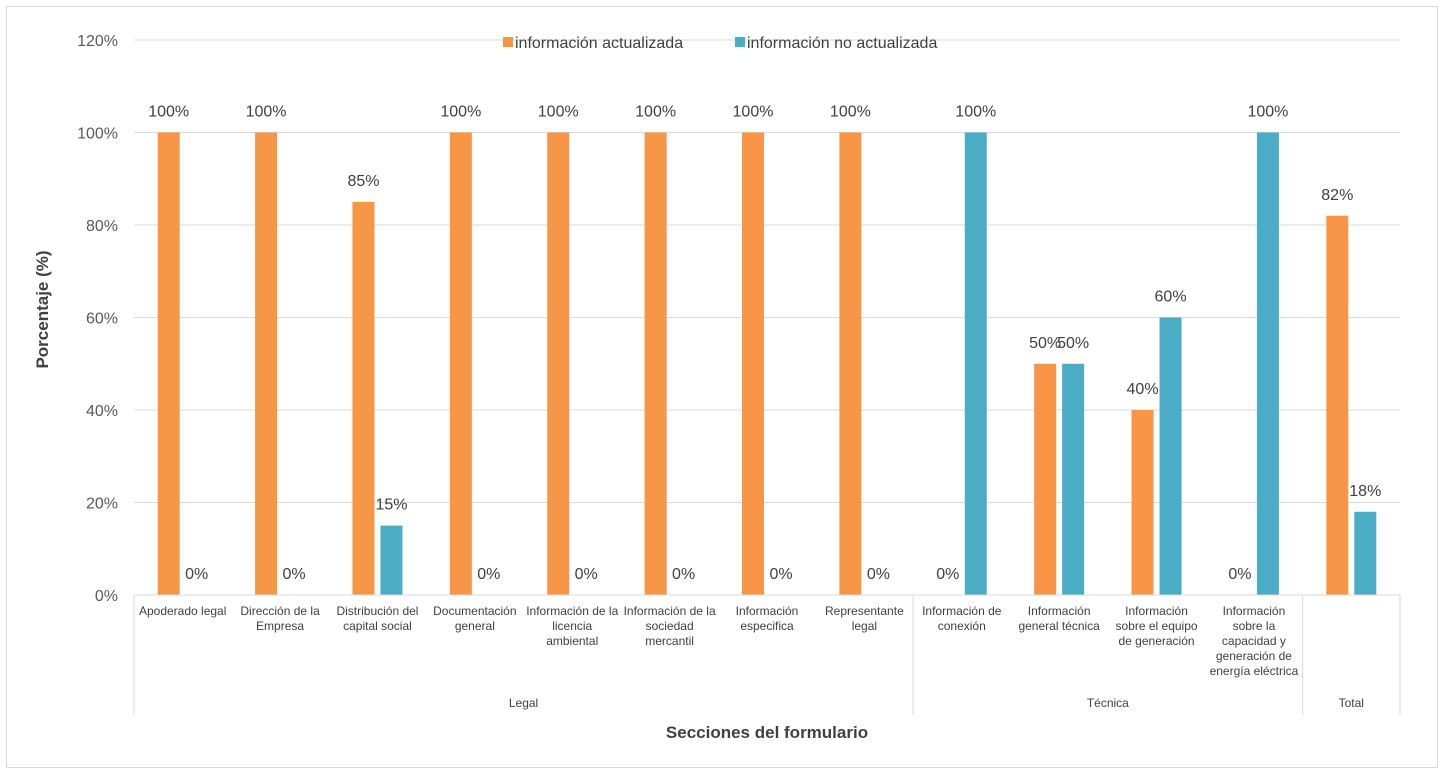  I want to click on x-category-label: Documentación, so click(474, 611).